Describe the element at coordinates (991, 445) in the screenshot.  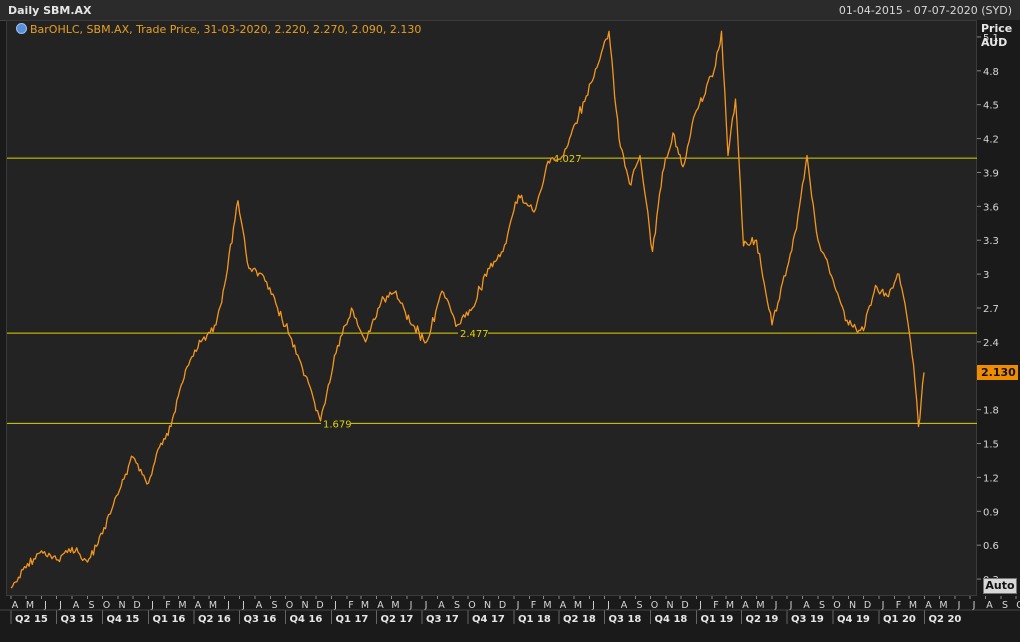
I see `y-tick-label: 1.5` at that location.